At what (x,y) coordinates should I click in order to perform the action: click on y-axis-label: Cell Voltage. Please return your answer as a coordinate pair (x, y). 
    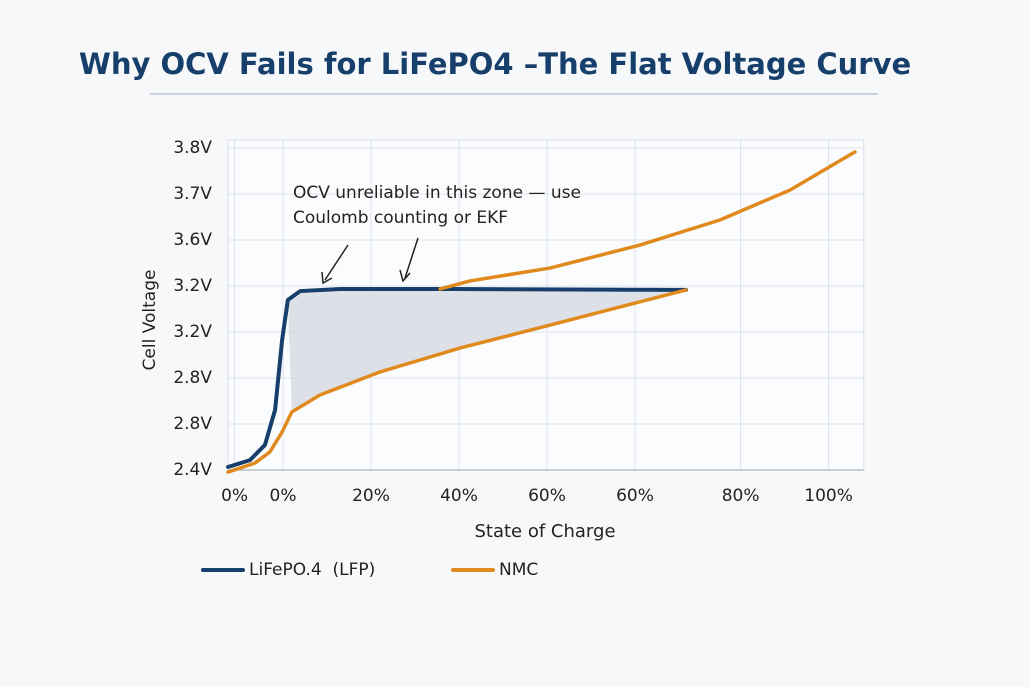
    Looking at the image, I should click on (150, 320).